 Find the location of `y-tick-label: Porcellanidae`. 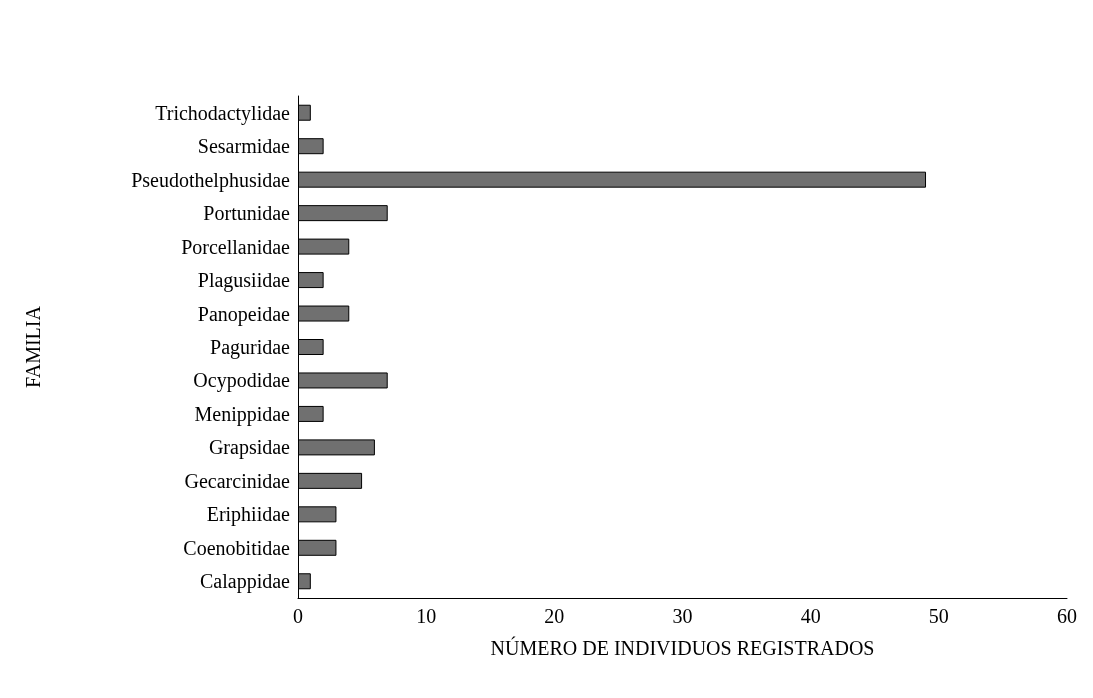

y-tick-label: Porcellanidae is located at coordinates (236, 246).